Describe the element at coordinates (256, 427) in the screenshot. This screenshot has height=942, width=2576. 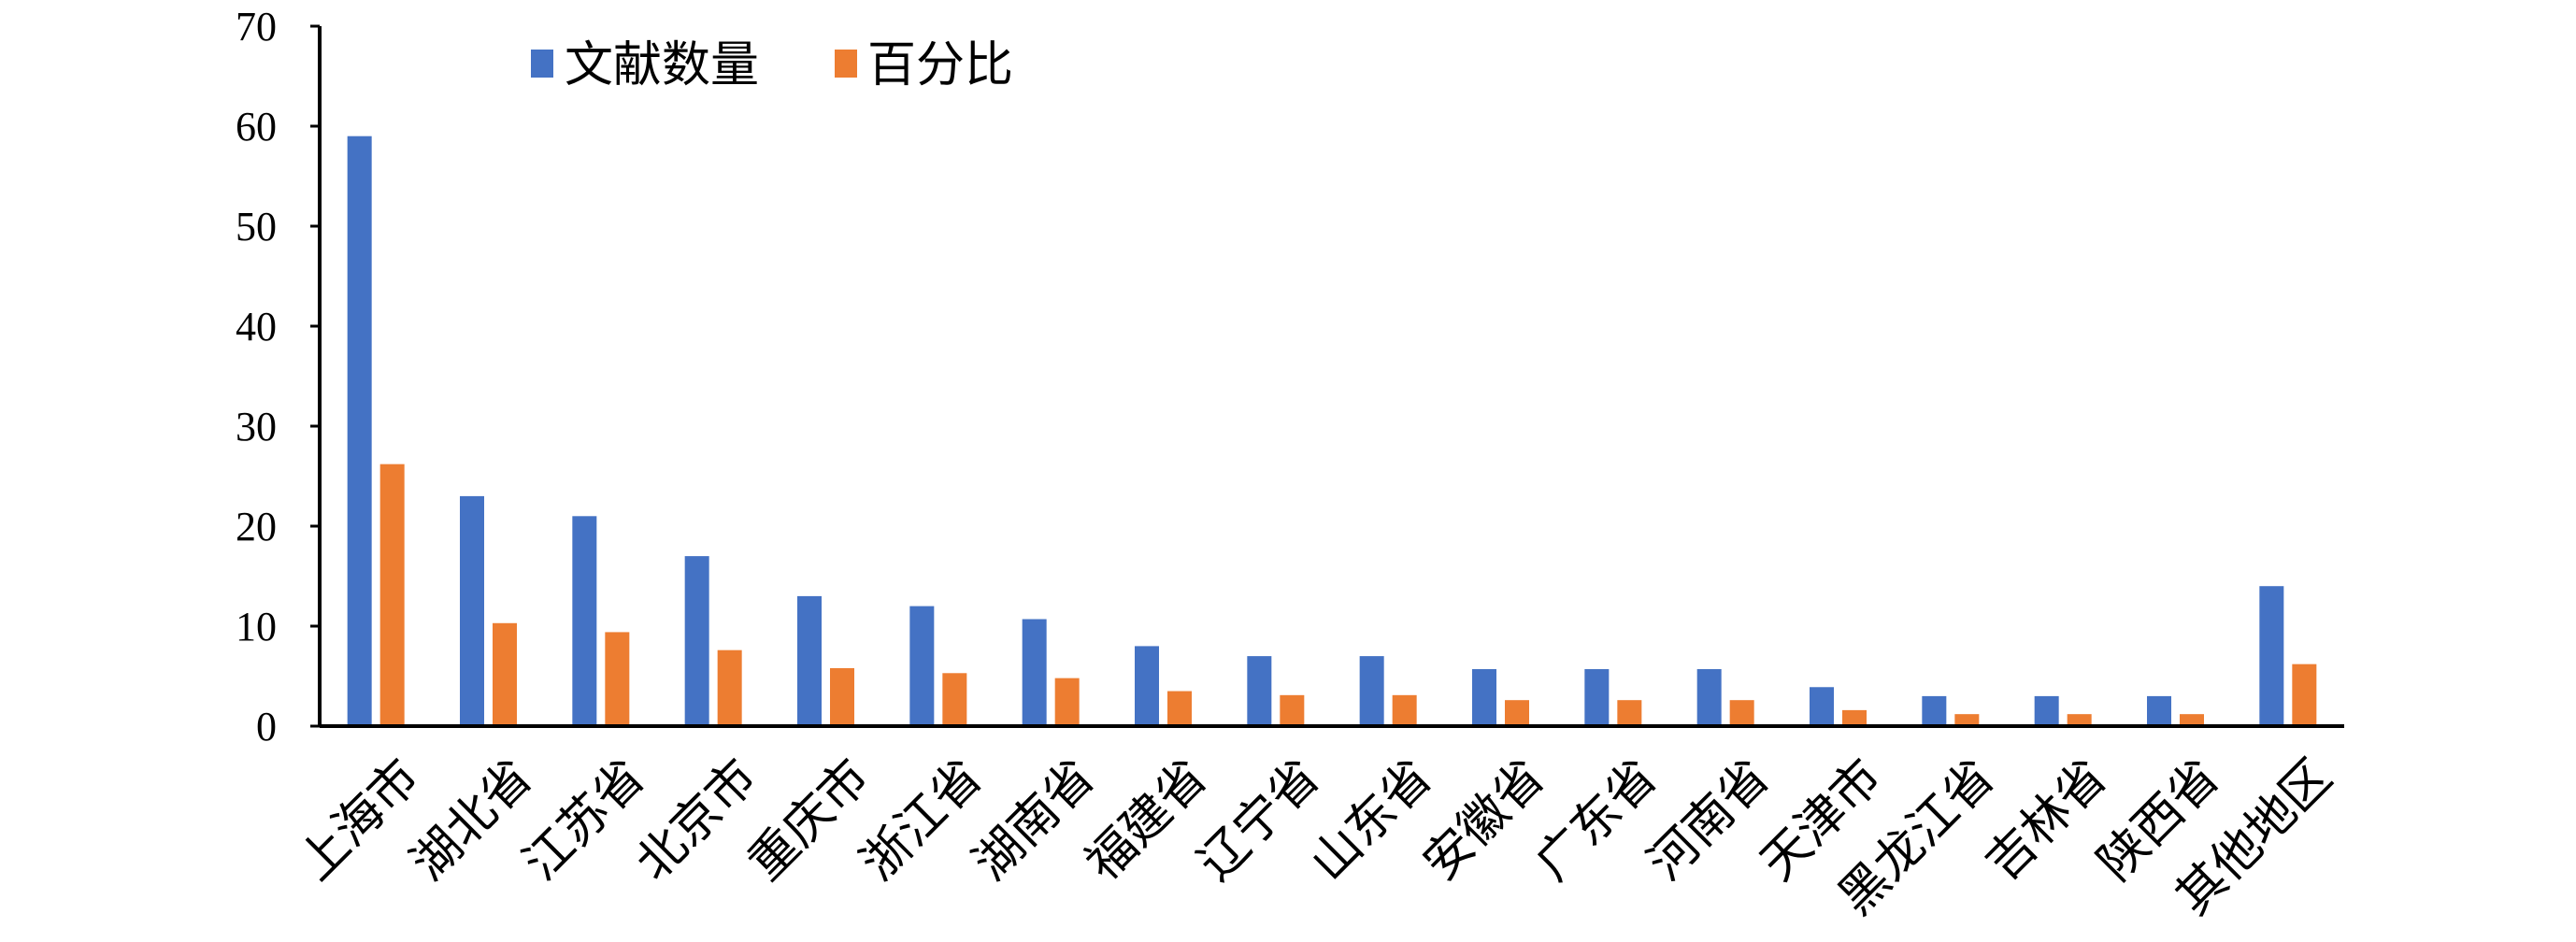
I see `y-tick-label-3: 30` at that location.